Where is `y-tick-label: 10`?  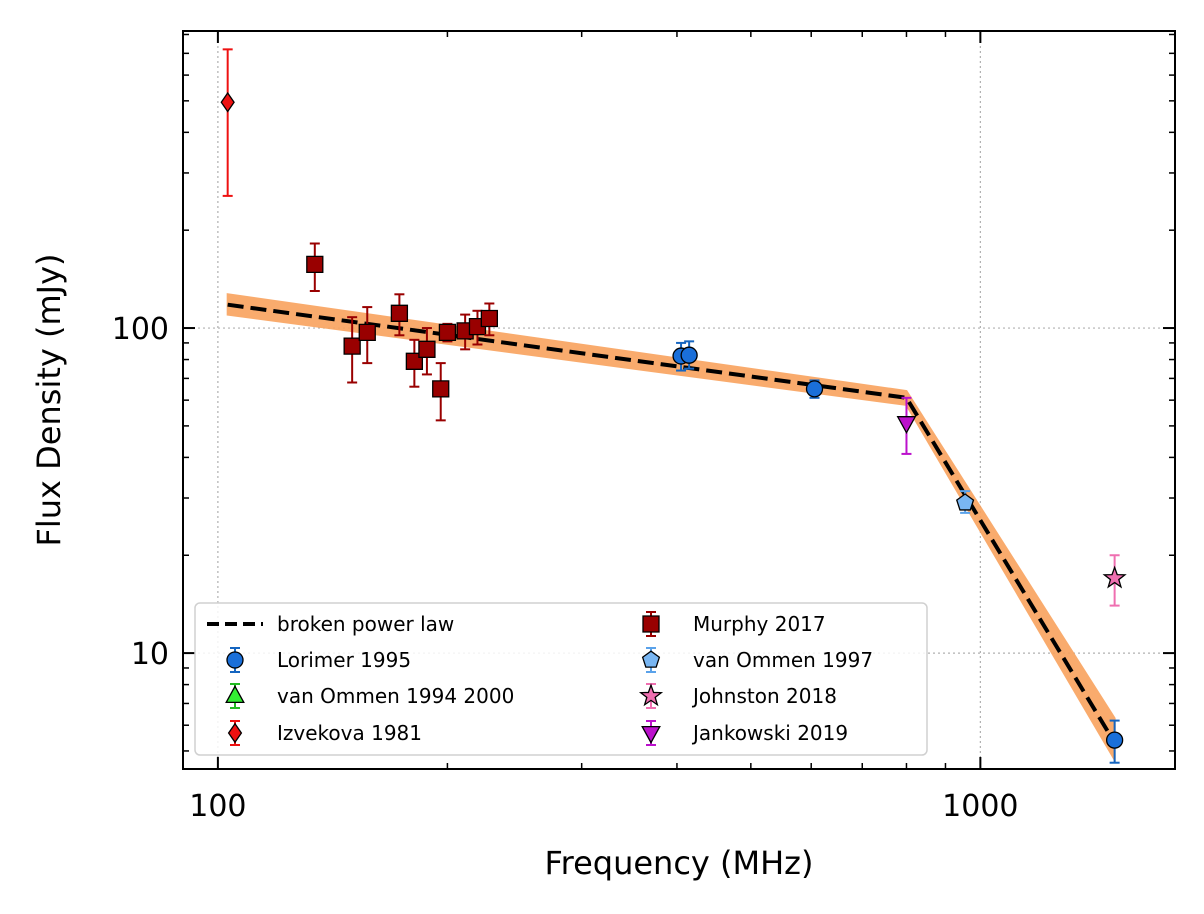
y-tick-label: 10 is located at coordinates (150, 654).